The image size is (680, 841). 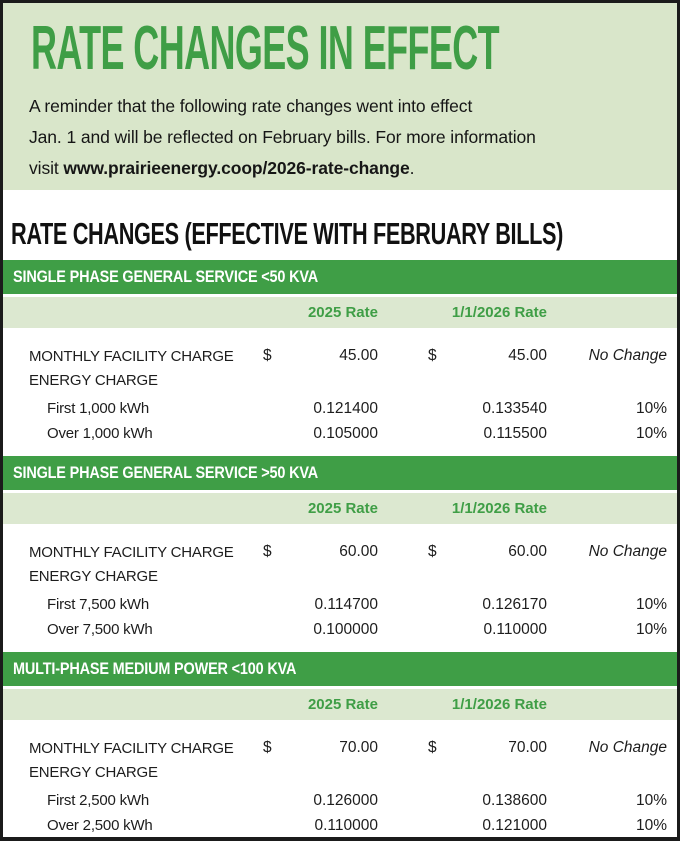 I want to click on rate-2025-value: 0.100000, so click(x=345, y=629).